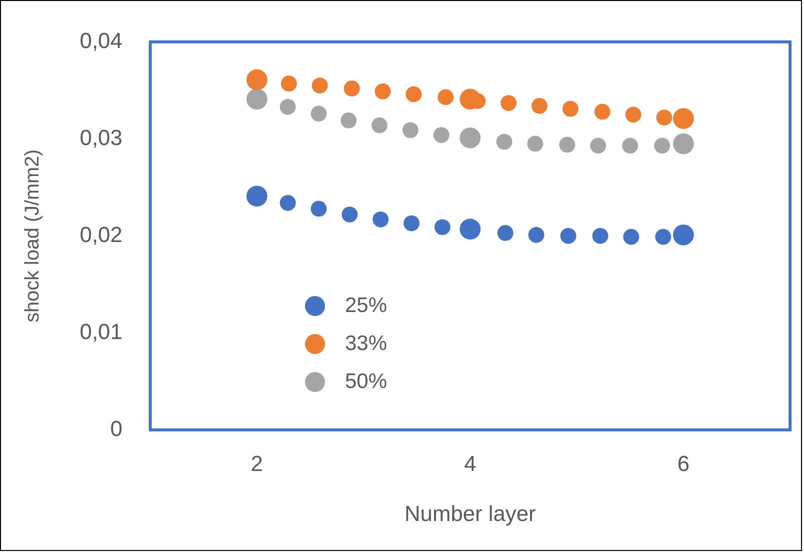 This screenshot has width=804, height=553. Describe the element at coordinates (470, 513) in the screenshot. I see `x-axis-title: Number layer` at that location.